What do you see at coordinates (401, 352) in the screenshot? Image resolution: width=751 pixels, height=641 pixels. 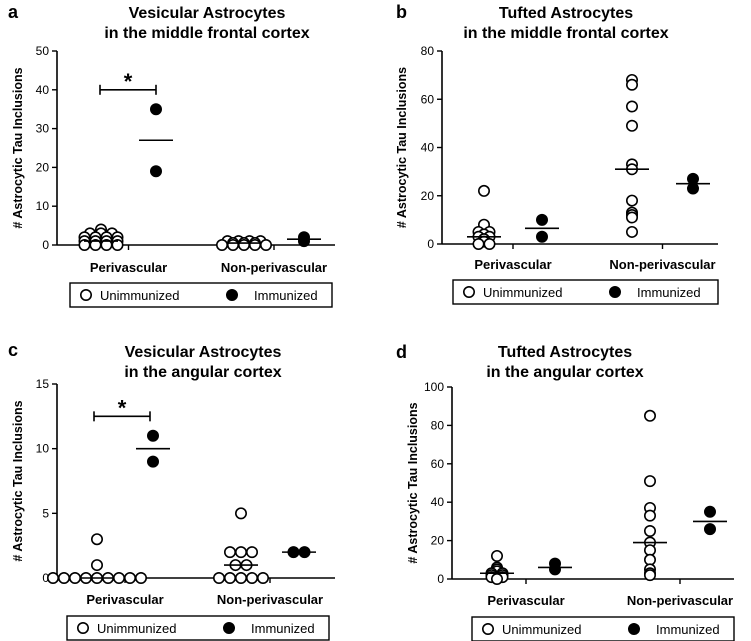 I see `panel-letter: d` at bounding box center [401, 352].